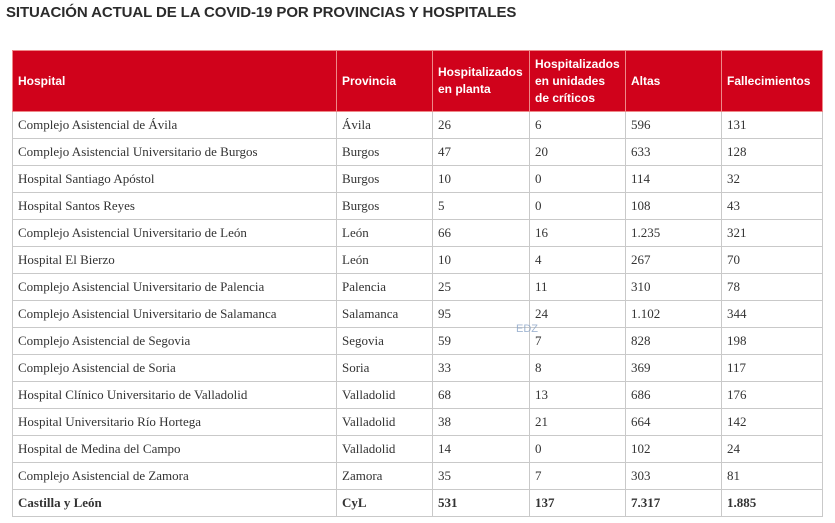 The height and width of the screenshot is (523, 835). What do you see at coordinates (481, 449) in the screenshot?
I see `table-cell: 14` at bounding box center [481, 449].